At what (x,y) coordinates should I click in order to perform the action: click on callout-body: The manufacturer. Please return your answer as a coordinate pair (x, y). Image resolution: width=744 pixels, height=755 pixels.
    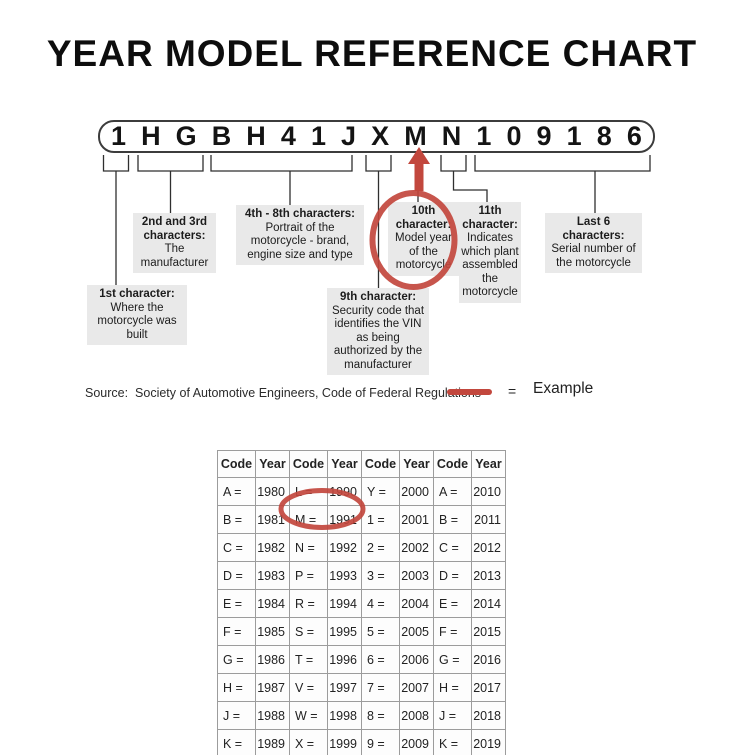
    Looking at the image, I should click on (174, 256).